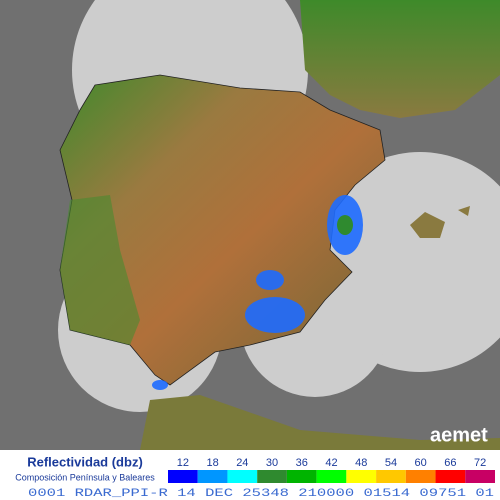 The height and width of the screenshot is (500, 500). I want to click on logo-text: aemet, so click(459, 435).